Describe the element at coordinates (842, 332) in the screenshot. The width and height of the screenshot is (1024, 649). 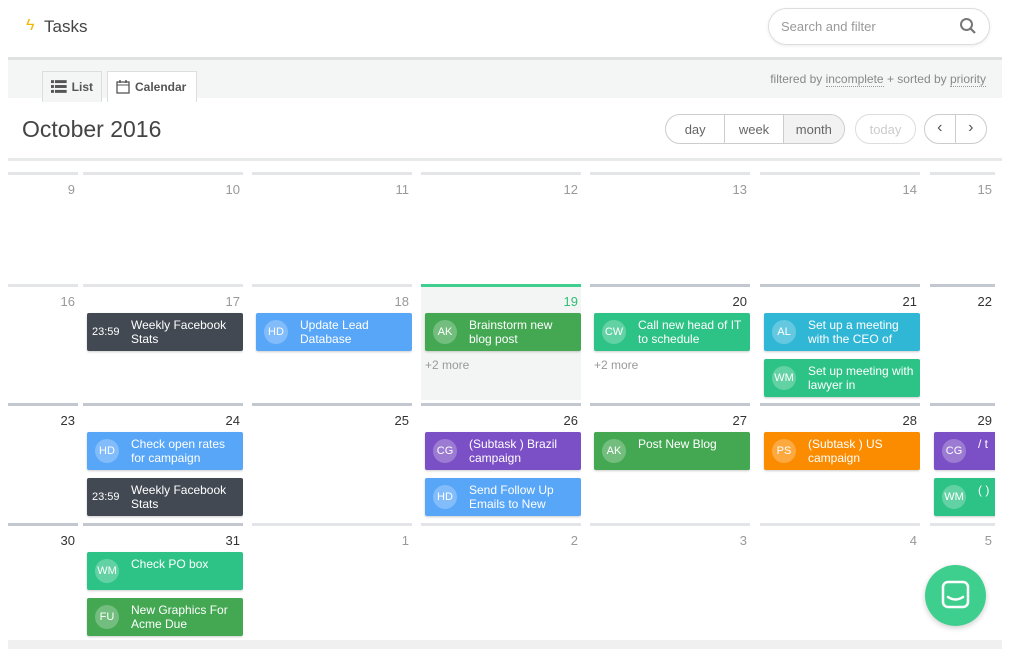
I see `task-event: AL Set up a meeting with the CEO of` at that location.